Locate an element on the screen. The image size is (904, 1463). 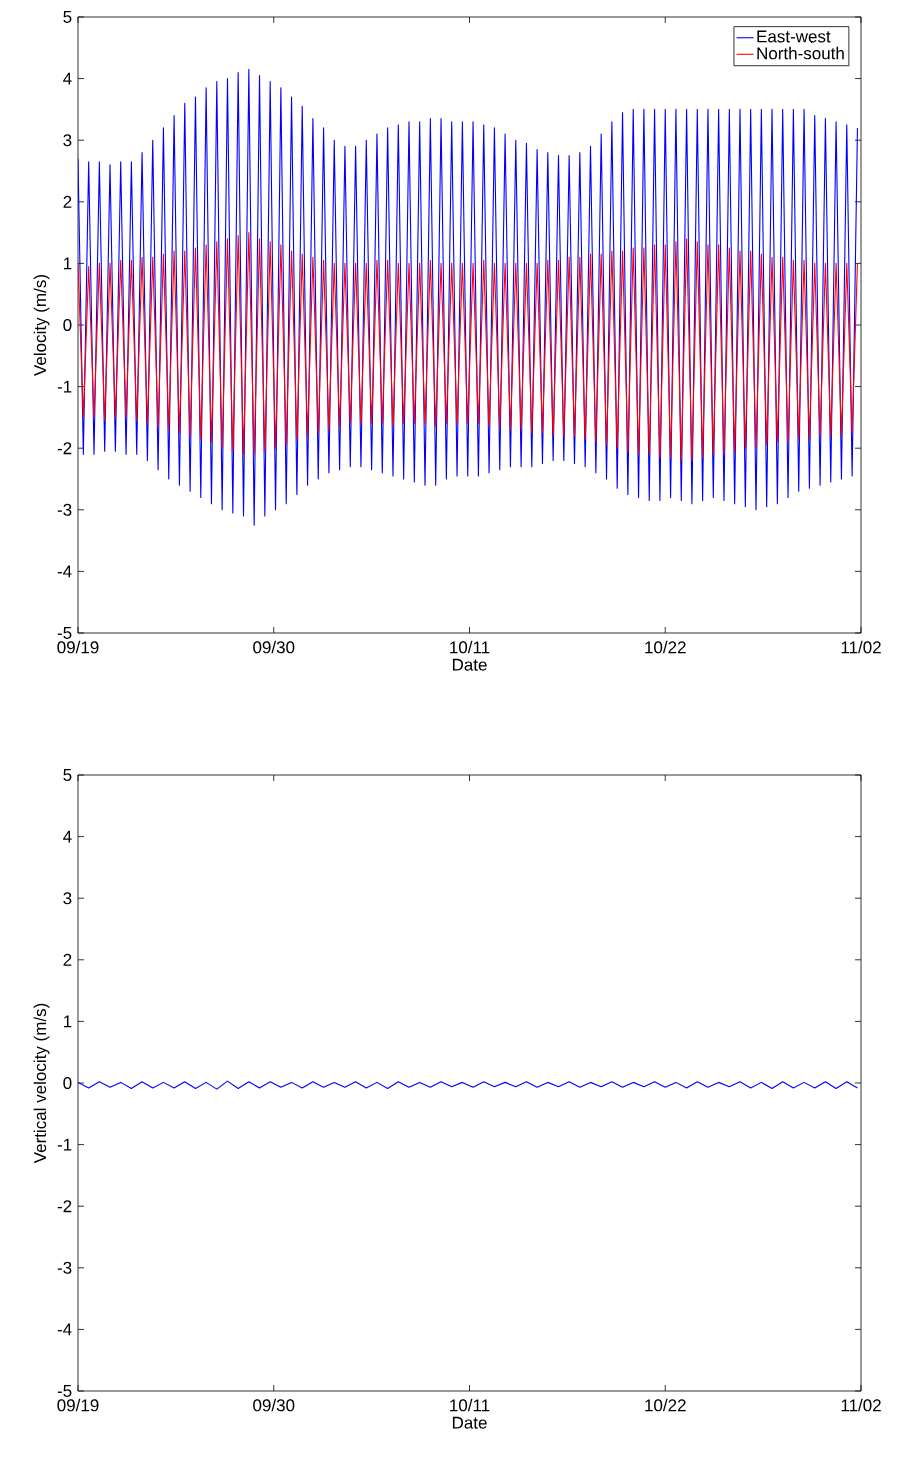
legend-label: North-south is located at coordinates (800, 53).